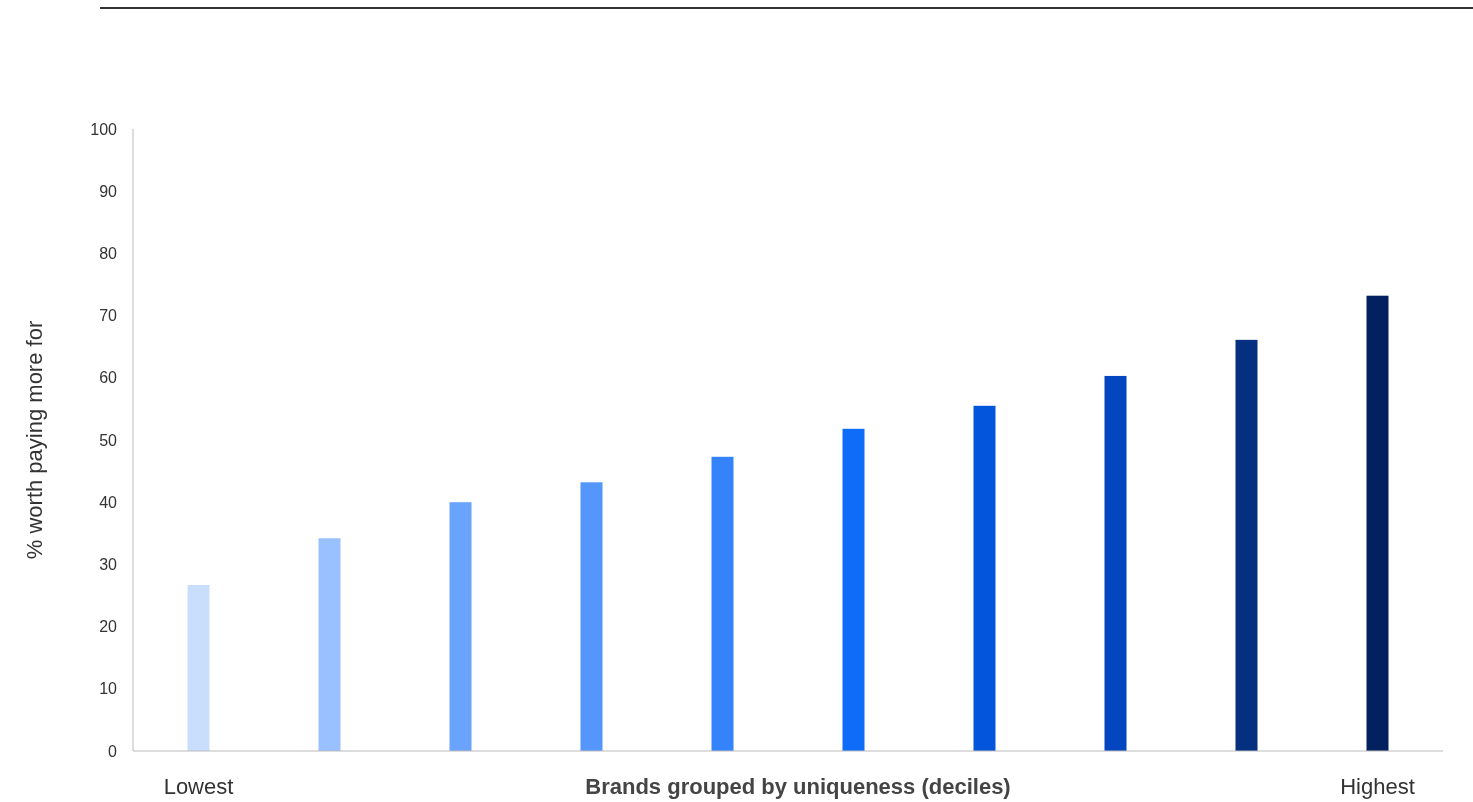 The width and height of the screenshot is (1473, 802). What do you see at coordinates (108, 191) in the screenshot?
I see `y-tick-label: 90` at bounding box center [108, 191].